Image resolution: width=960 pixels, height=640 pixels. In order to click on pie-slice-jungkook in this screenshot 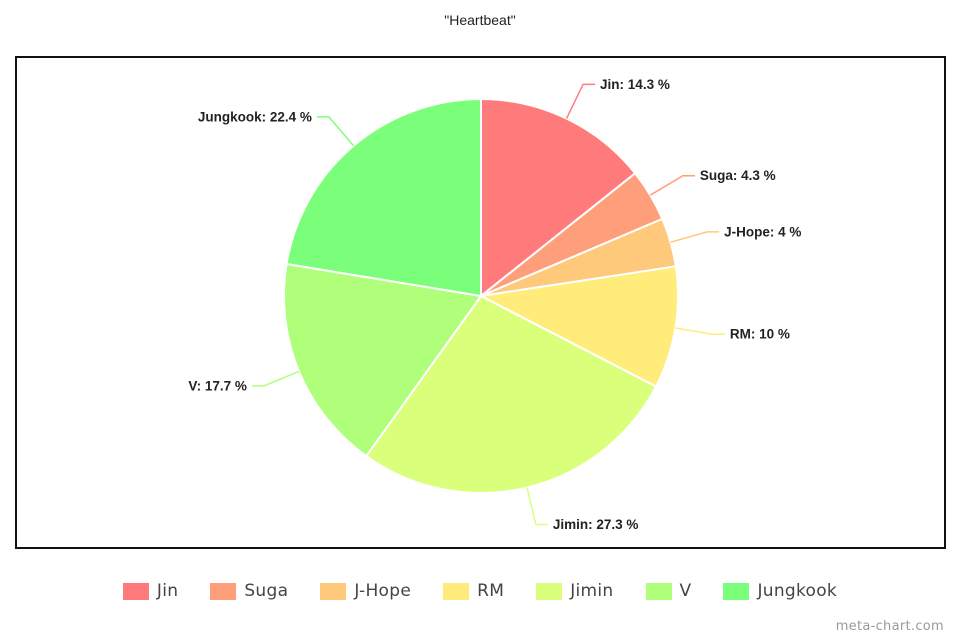, I will do `click(383, 197)`.